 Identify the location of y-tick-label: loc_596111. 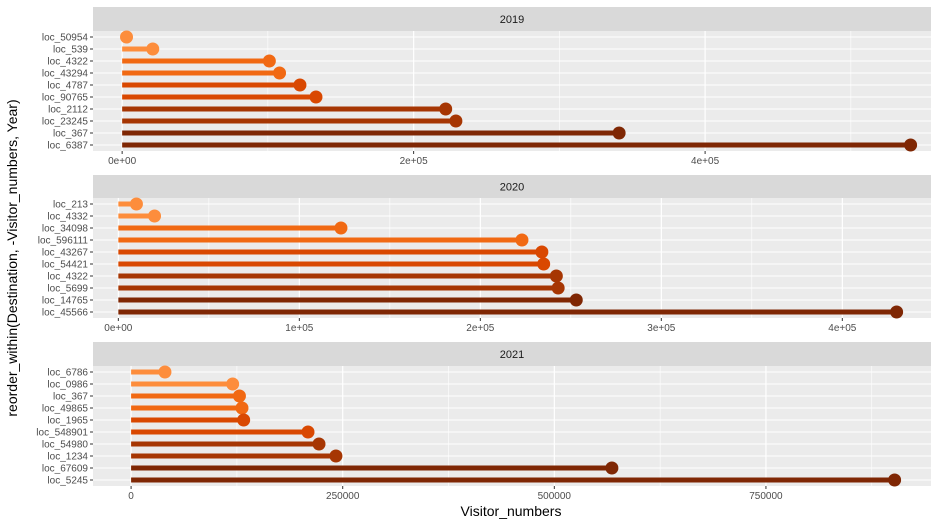
(63, 241).